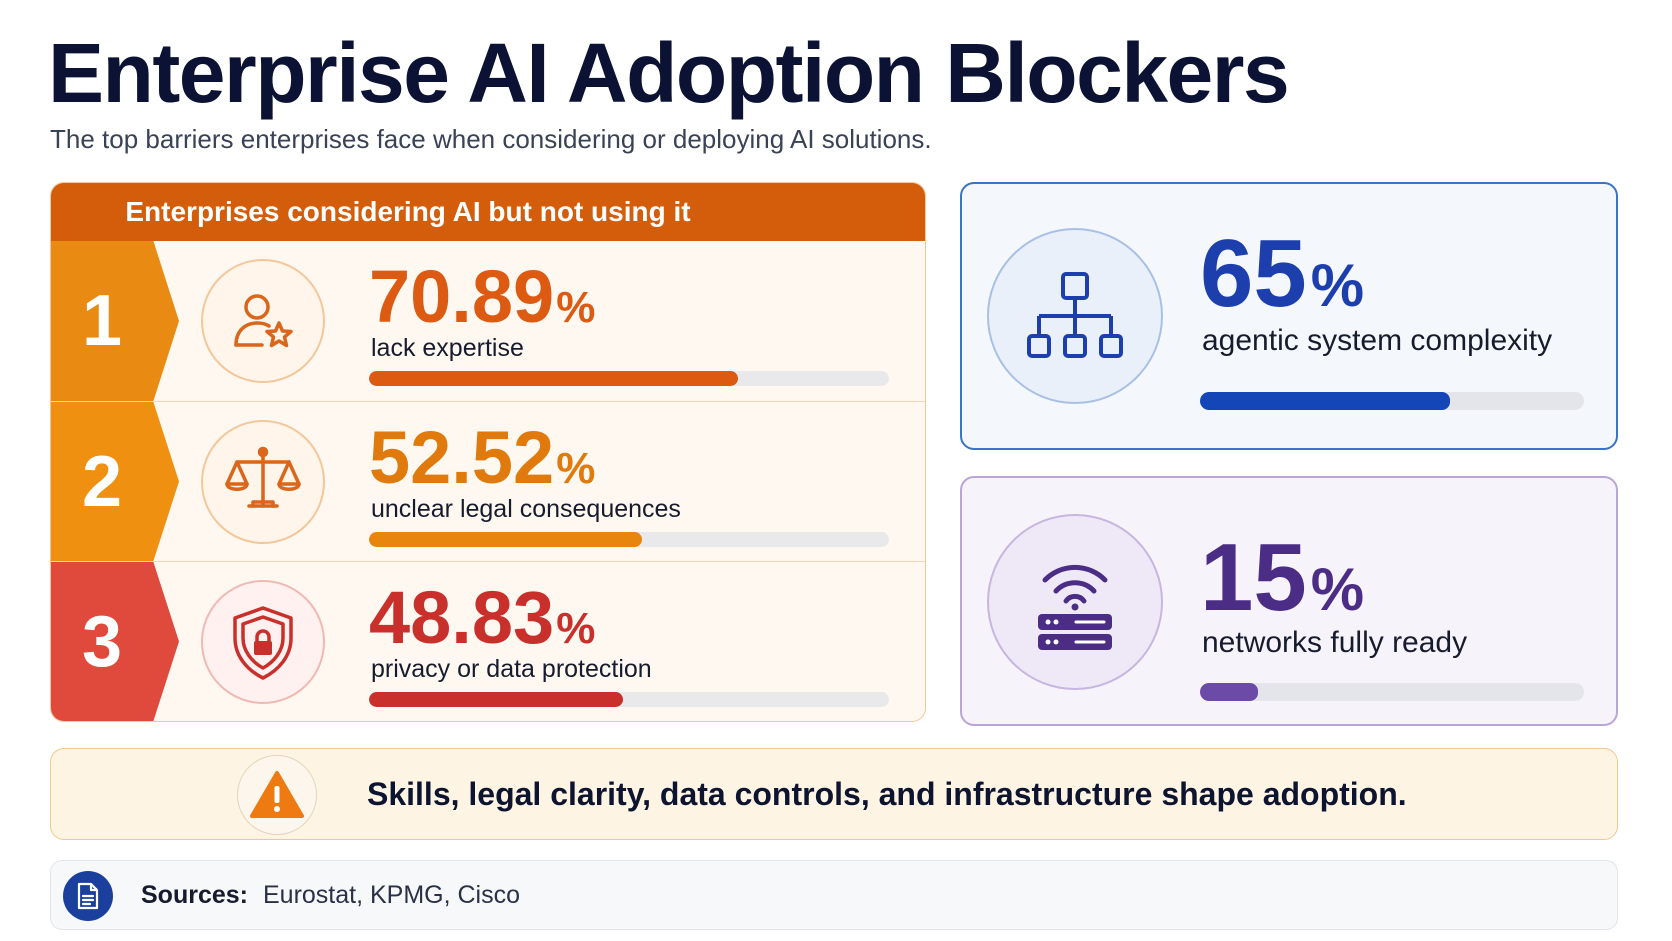 The image size is (1672, 941). I want to click on rank-badge: 2, so click(115, 481).